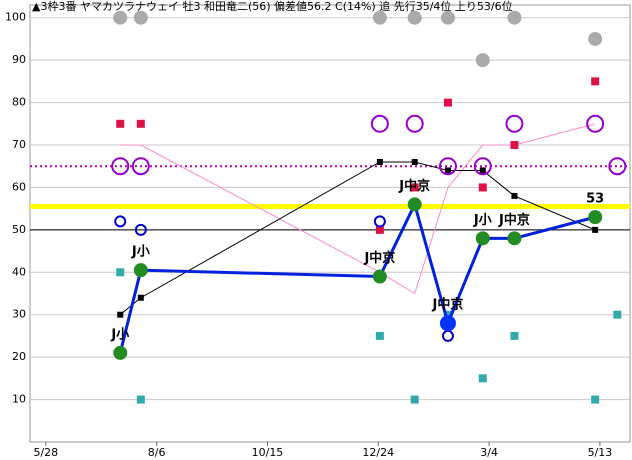 Image resolution: width=632 pixels, height=460 pixels. Describe the element at coordinates (378, 452) in the screenshot. I see `x-tick-label: 12/24` at that location.